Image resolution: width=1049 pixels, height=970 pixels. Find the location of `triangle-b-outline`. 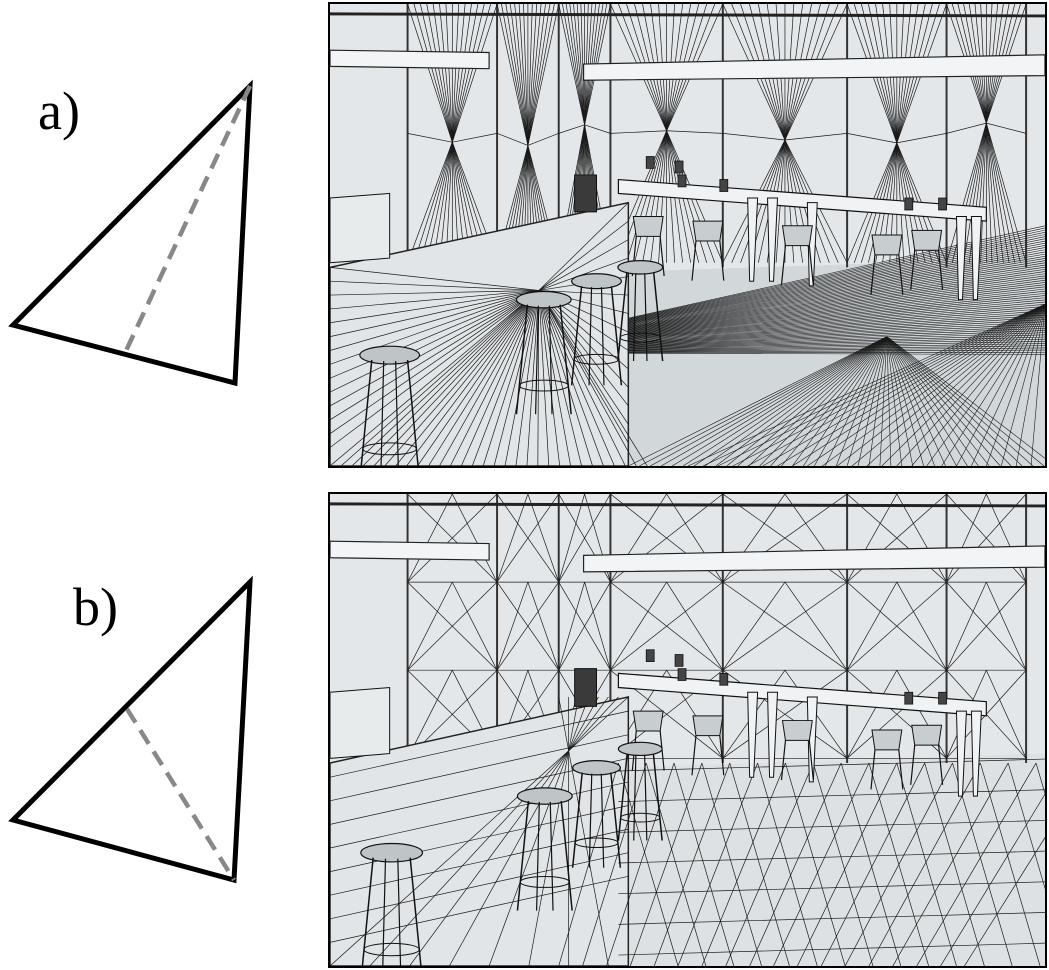

triangle-b-outline is located at coordinates (130, 729).